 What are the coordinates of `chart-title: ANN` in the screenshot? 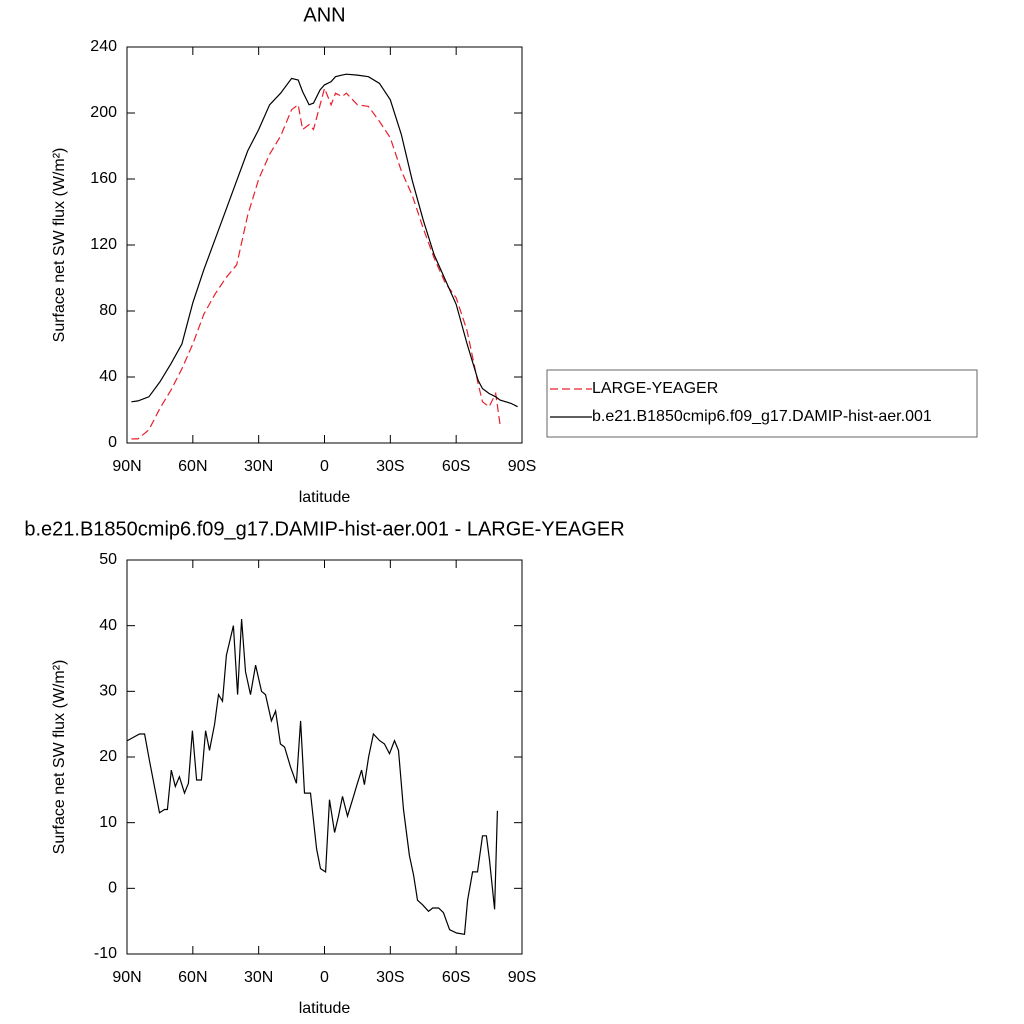 It's located at (324, 15).